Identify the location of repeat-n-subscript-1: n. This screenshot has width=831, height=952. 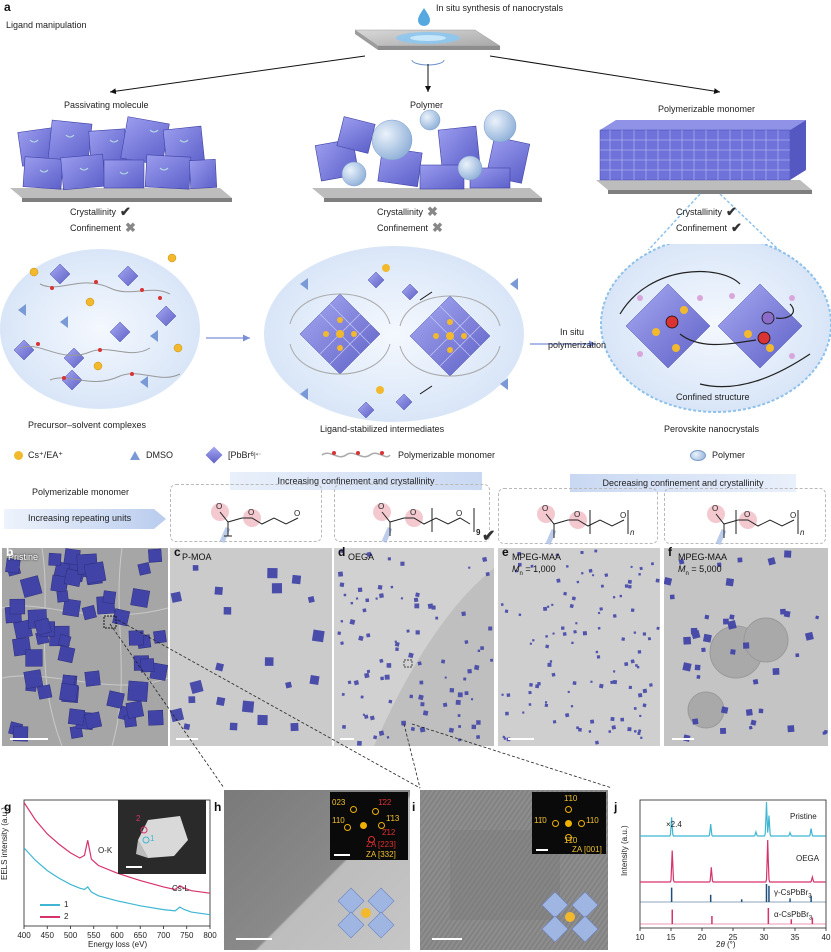
(632, 532).